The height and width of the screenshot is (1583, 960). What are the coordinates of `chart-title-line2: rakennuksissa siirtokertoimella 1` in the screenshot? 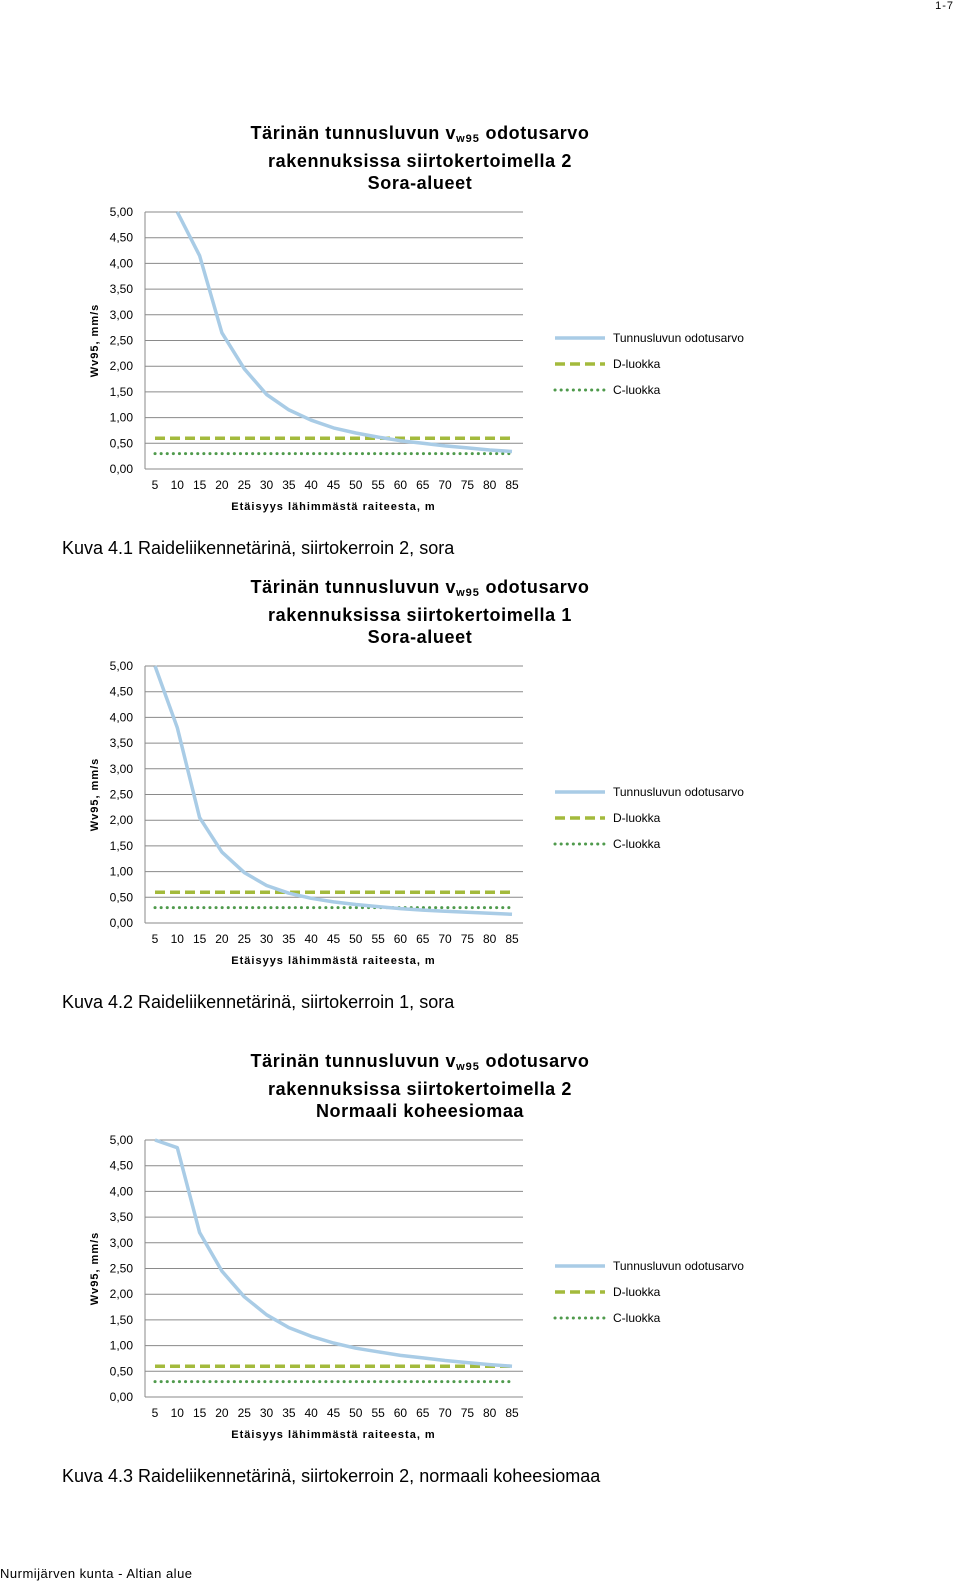 It's located at (420, 615).